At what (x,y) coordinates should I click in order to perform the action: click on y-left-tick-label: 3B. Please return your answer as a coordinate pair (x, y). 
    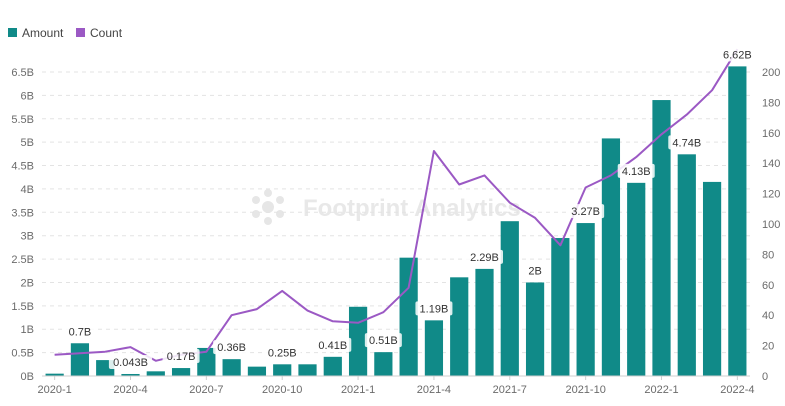
    Looking at the image, I should click on (27, 237).